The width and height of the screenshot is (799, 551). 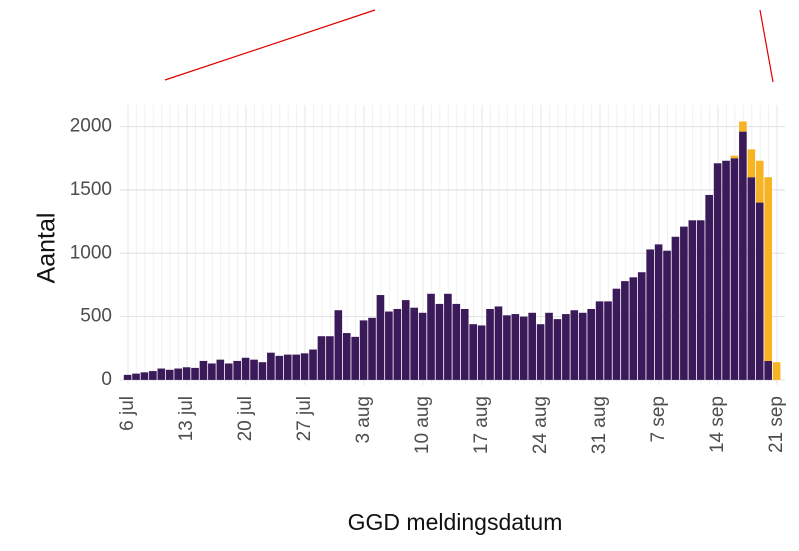 I want to click on x-tick-label: 7 sep, so click(x=658, y=419).